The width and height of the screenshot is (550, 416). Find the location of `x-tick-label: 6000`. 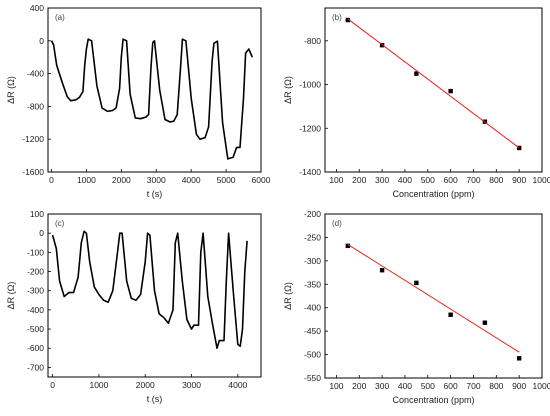

x-tick-label: 6000 is located at coordinates (261, 180).